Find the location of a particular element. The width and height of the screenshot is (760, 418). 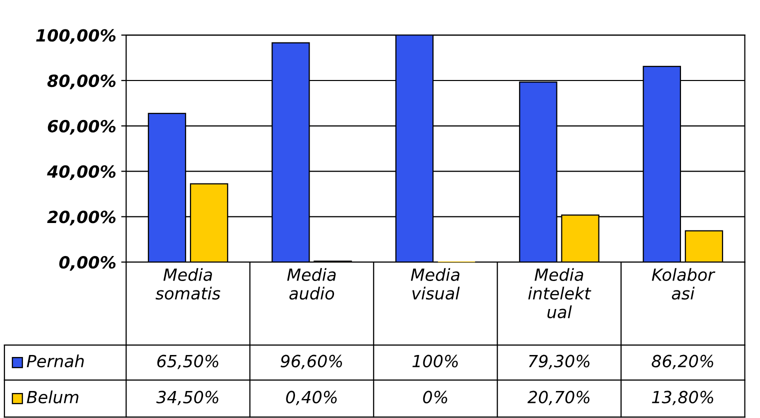

data-label: 20,70% is located at coordinates (559, 398).